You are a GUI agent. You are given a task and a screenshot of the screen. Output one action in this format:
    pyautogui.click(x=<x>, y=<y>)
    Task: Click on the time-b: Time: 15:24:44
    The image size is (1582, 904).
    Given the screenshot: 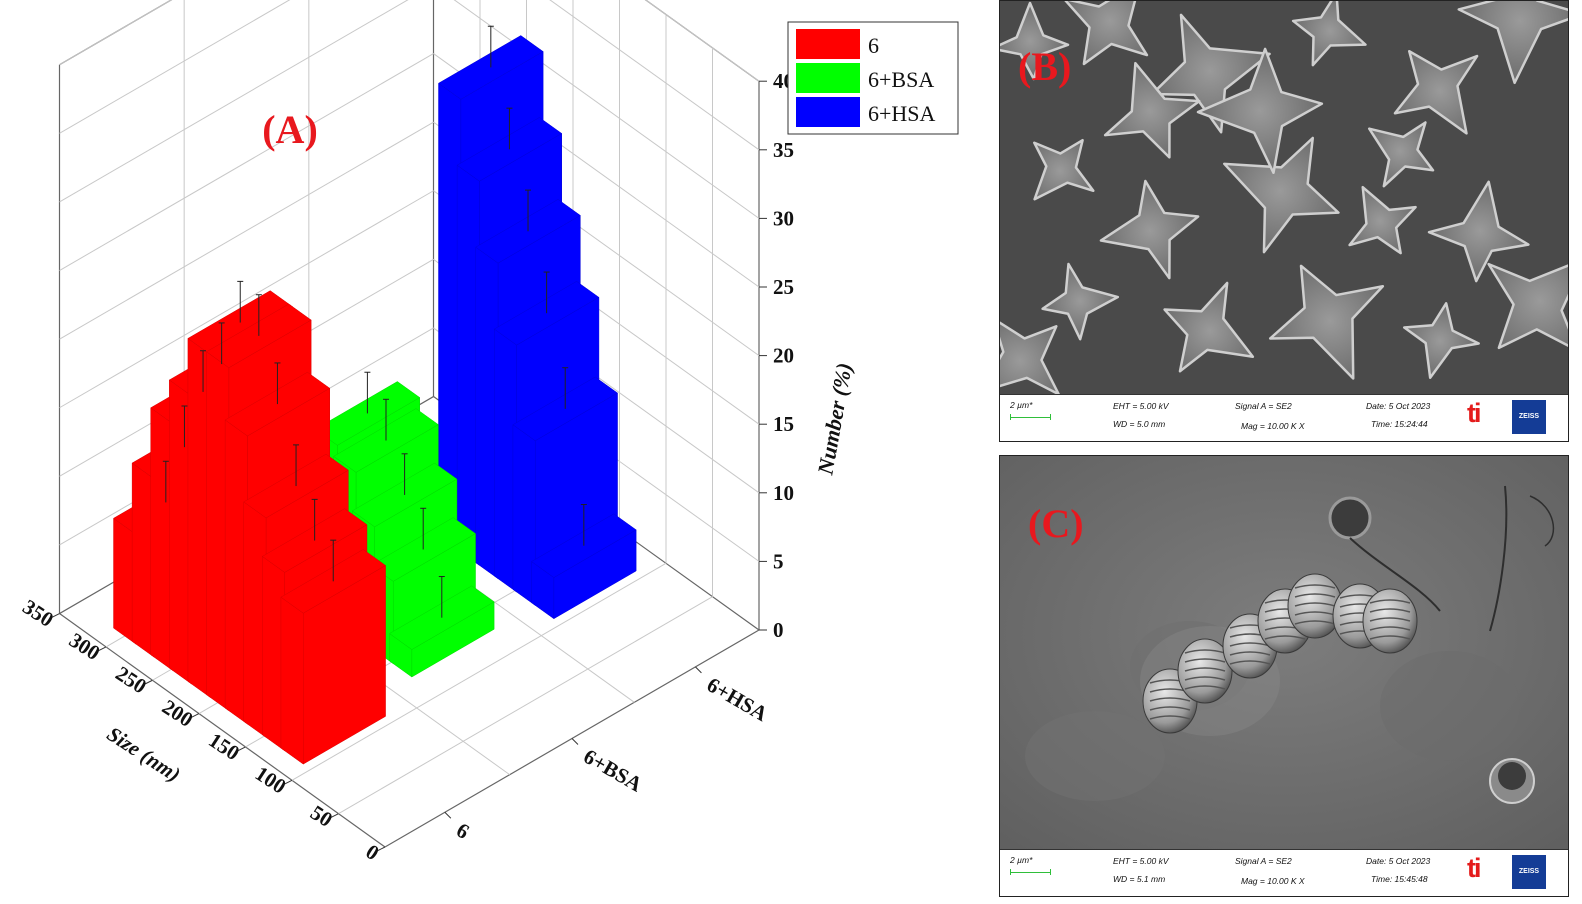 What is the action you would take?
    pyautogui.click(x=1399, y=424)
    